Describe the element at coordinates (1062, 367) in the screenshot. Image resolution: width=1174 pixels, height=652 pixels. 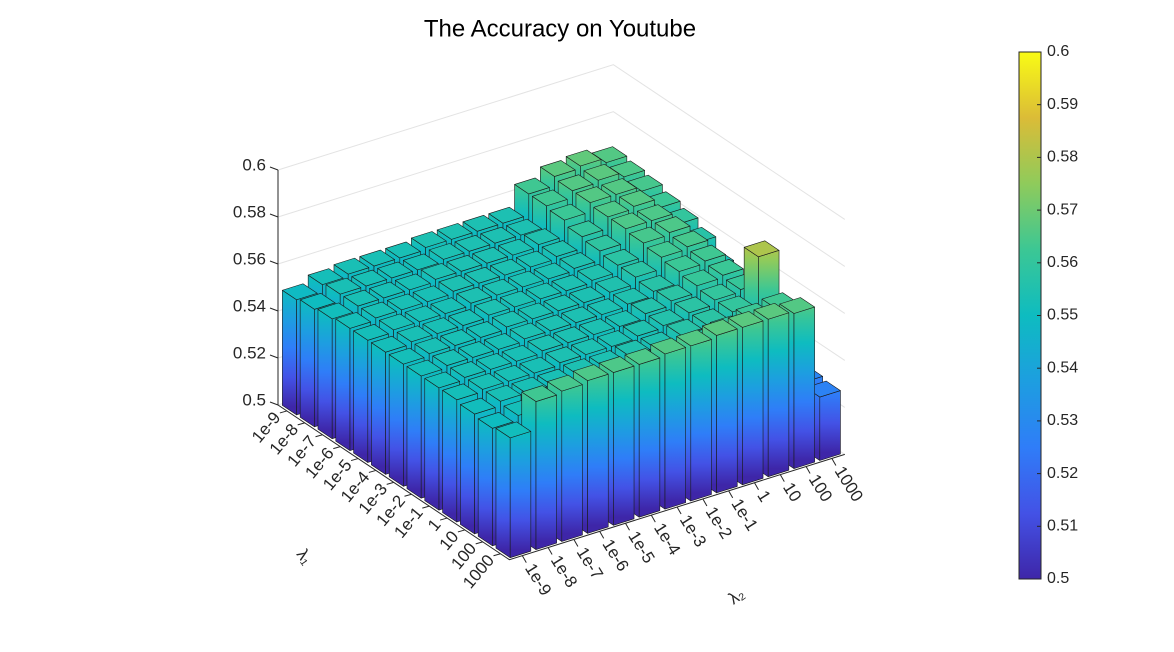
I see `colorbar-tick-label: 0.54` at that location.